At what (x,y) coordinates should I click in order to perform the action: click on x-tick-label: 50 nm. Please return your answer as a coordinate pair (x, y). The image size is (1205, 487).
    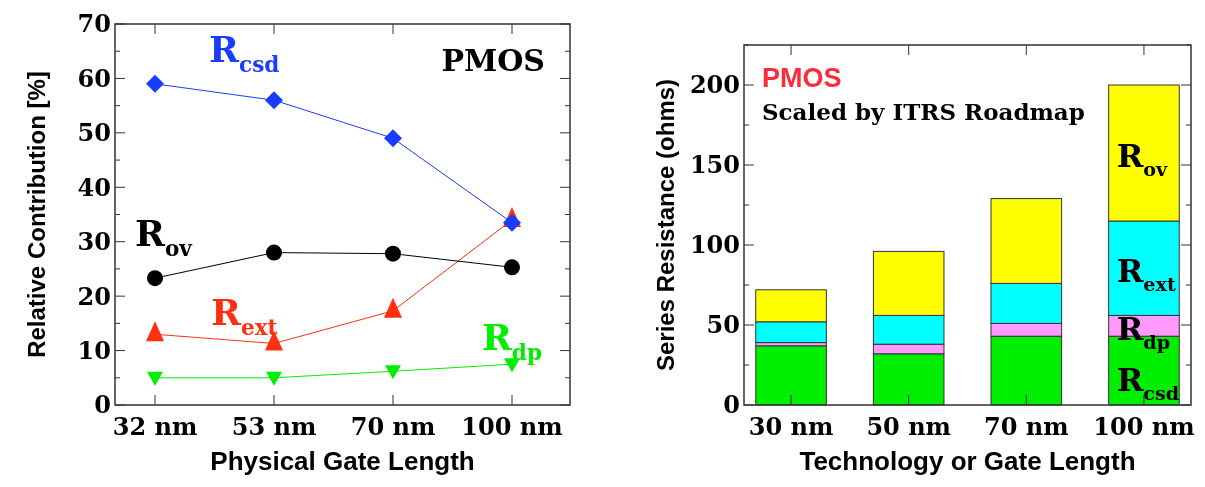
    Looking at the image, I should click on (908, 426).